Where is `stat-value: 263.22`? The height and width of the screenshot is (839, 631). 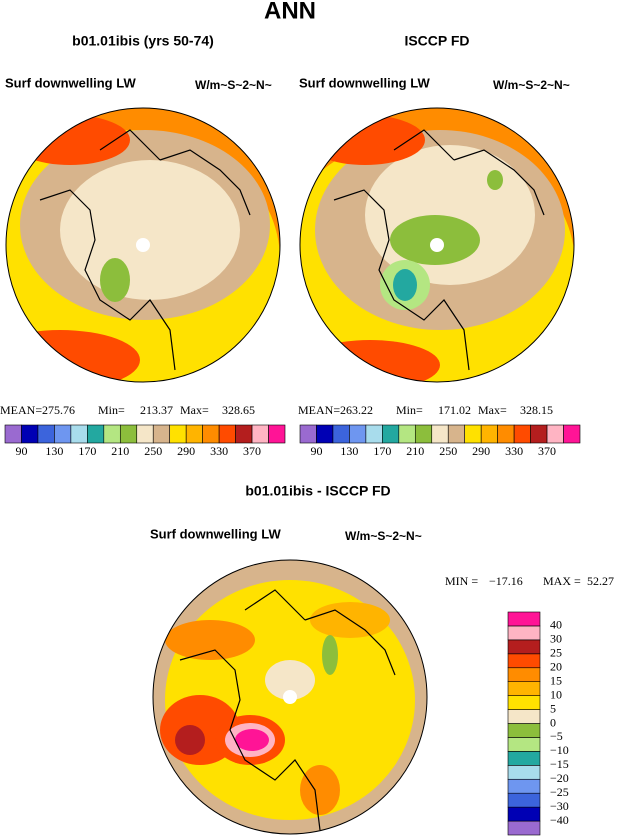 stat-value: 263.22 is located at coordinates (356, 410).